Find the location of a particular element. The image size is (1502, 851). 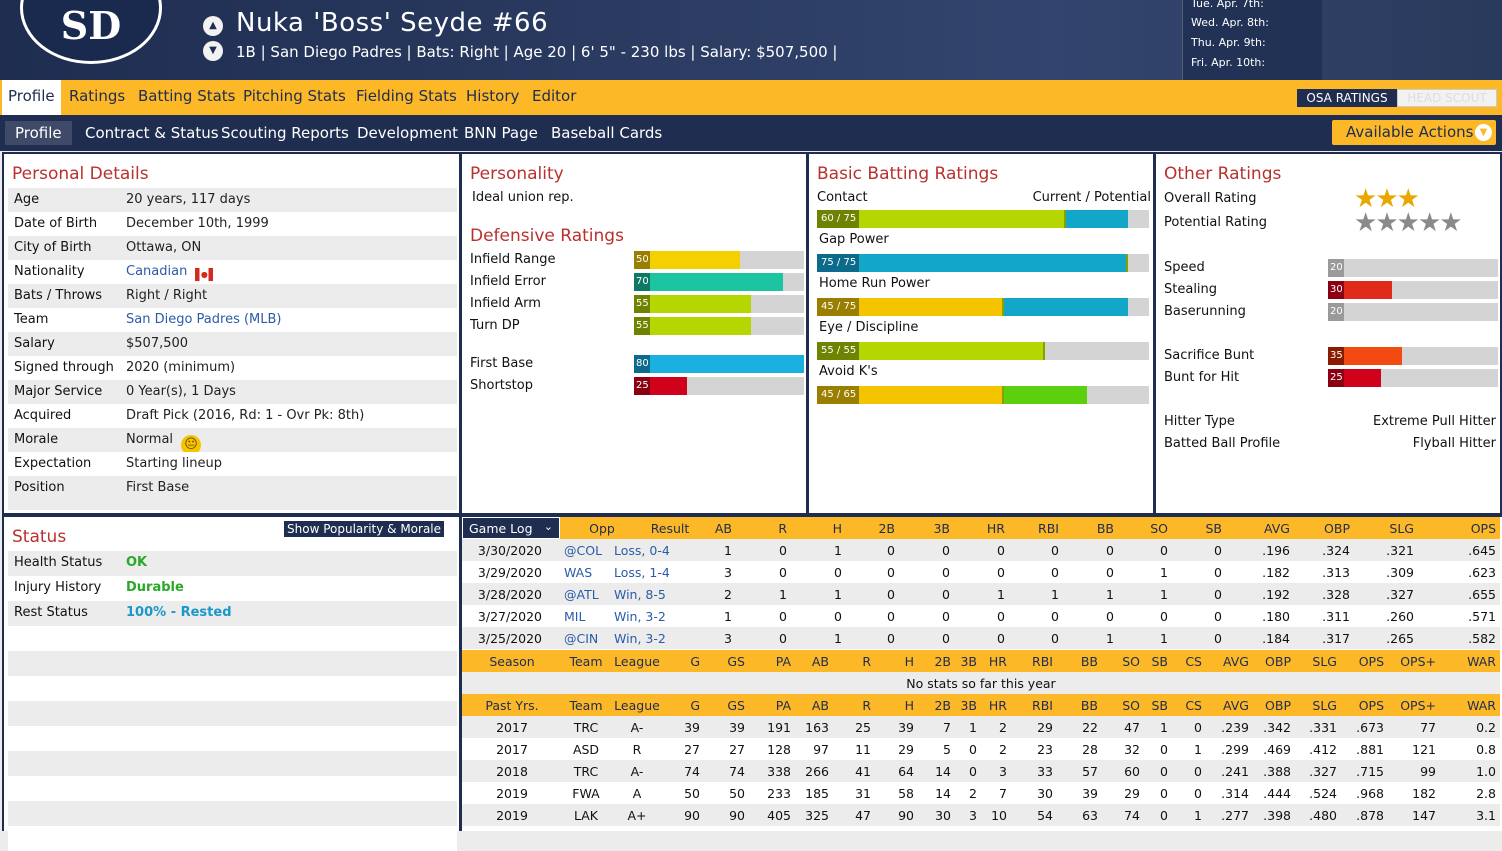

show-popularity-morale-button: Show Popularity & Morale is located at coordinates (364, 529).